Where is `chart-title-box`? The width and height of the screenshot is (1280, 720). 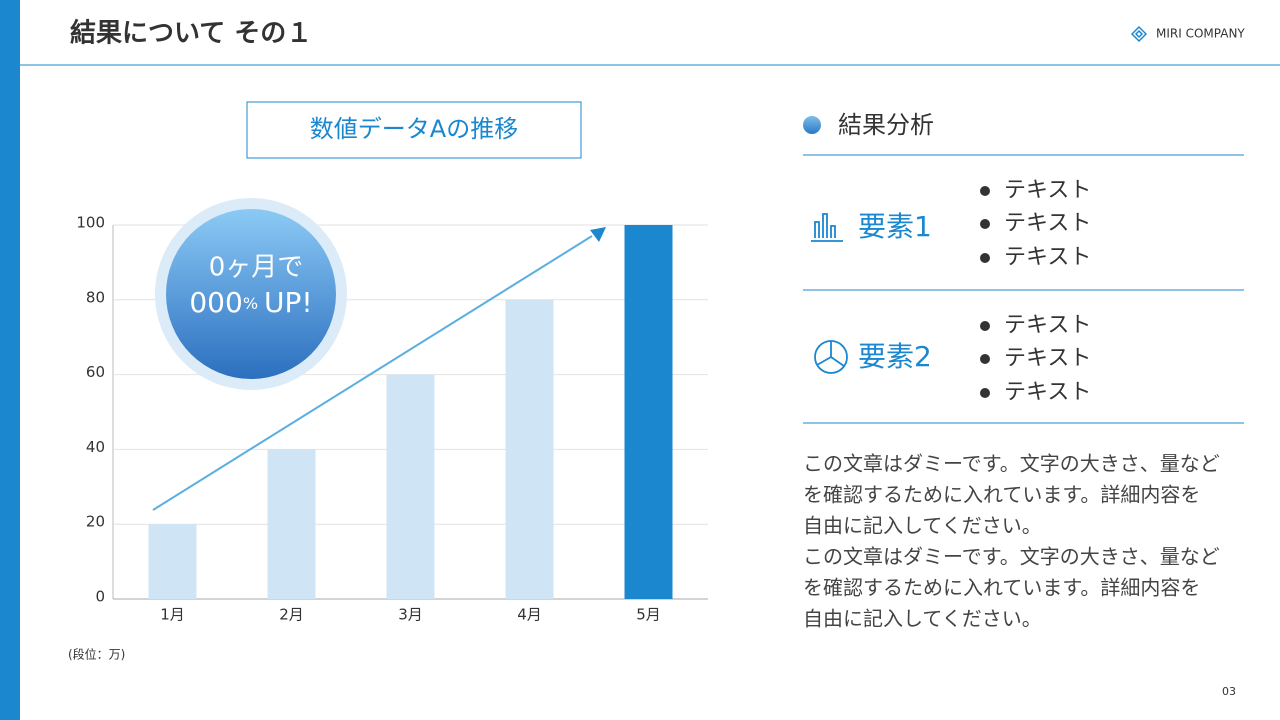
chart-title-box is located at coordinates (414, 130).